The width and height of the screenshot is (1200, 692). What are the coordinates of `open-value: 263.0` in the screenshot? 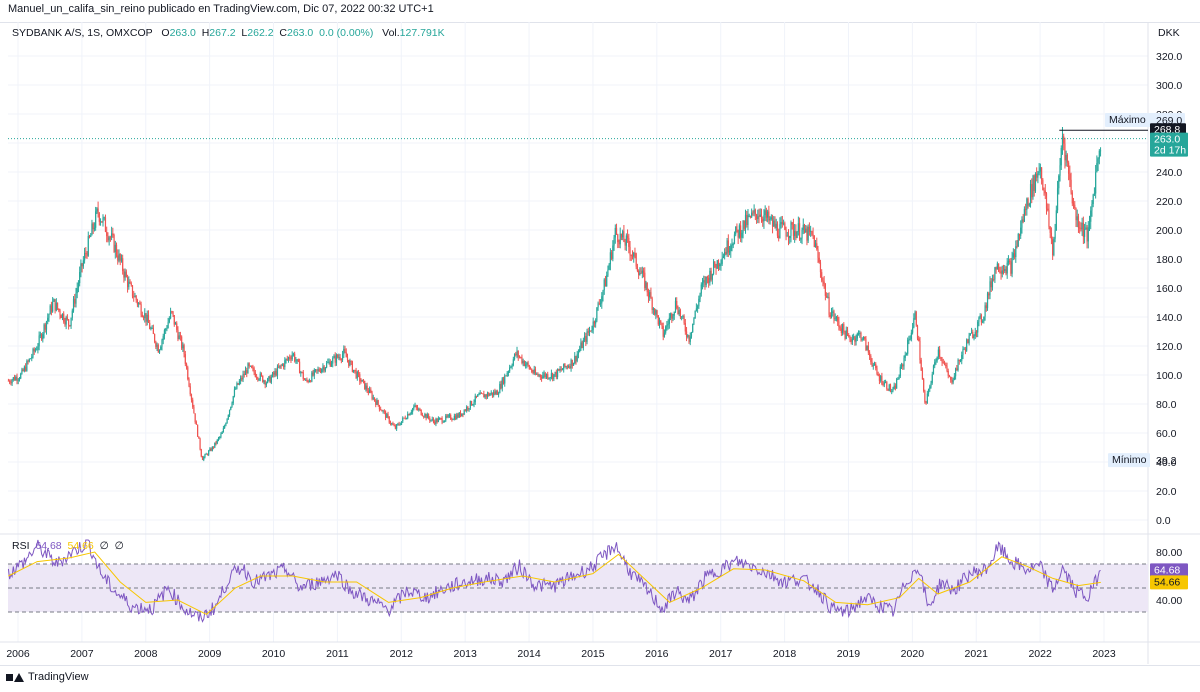 It's located at (182, 33).